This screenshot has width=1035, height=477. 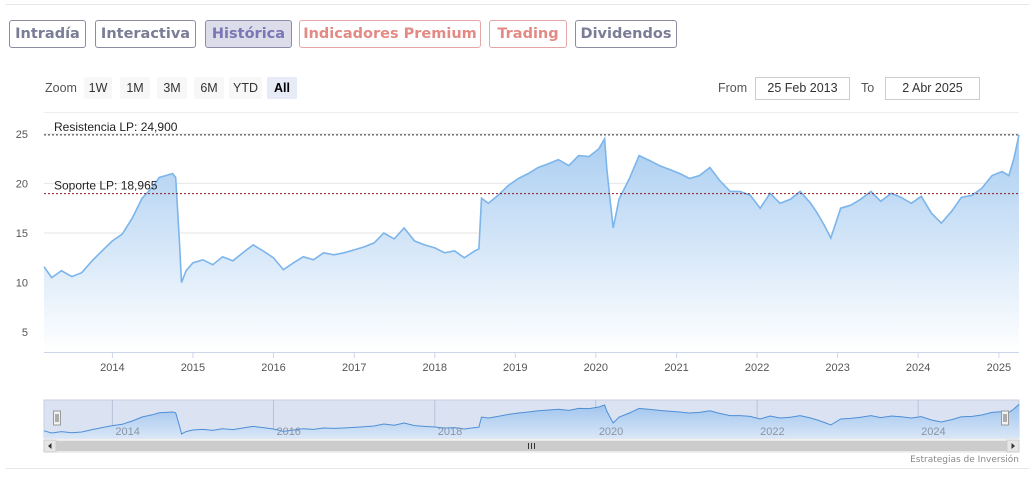 What do you see at coordinates (193, 368) in the screenshot?
I see `x-tick-label: 2015` at bounding box center [193, 368].